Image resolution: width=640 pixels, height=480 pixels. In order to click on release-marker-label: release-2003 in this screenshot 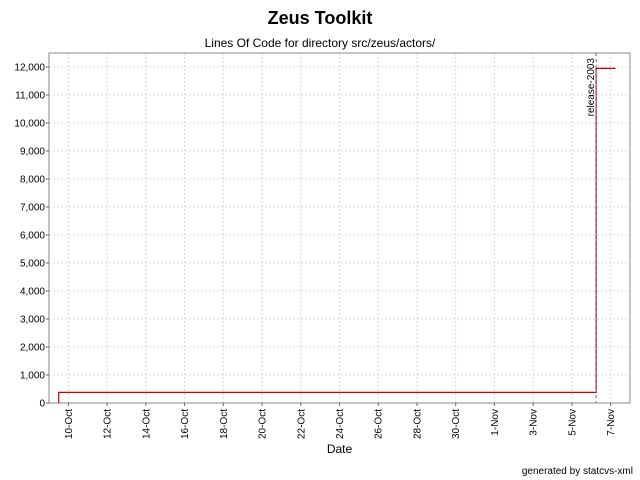, I will do `click(591, 87)`.